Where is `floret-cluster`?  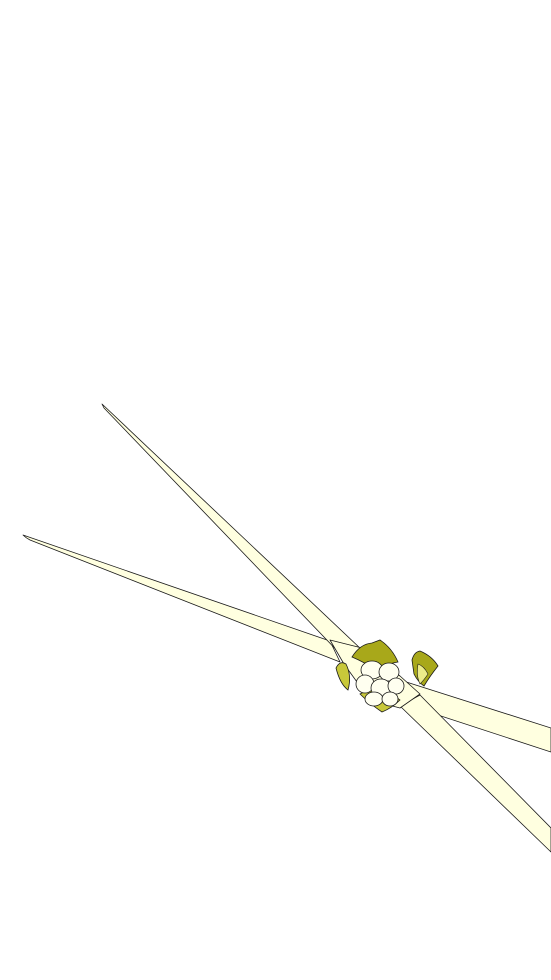 floret-cluster is located at coordinates (380, 683).